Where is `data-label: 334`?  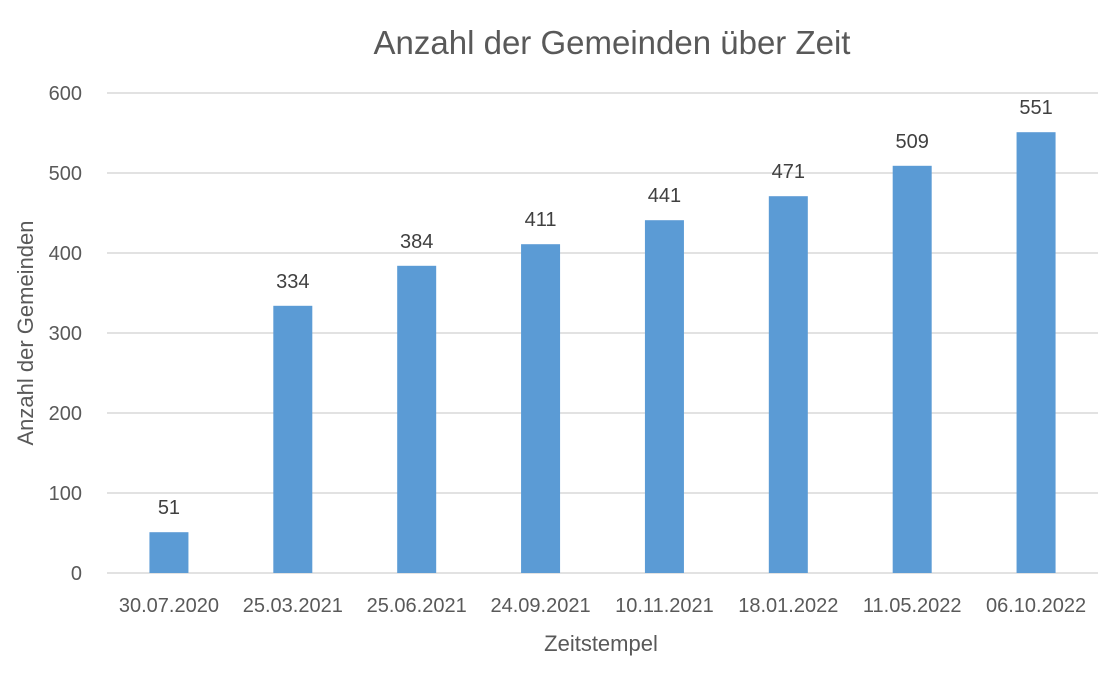
data-label: 334 is located at coordinates (292, 282).